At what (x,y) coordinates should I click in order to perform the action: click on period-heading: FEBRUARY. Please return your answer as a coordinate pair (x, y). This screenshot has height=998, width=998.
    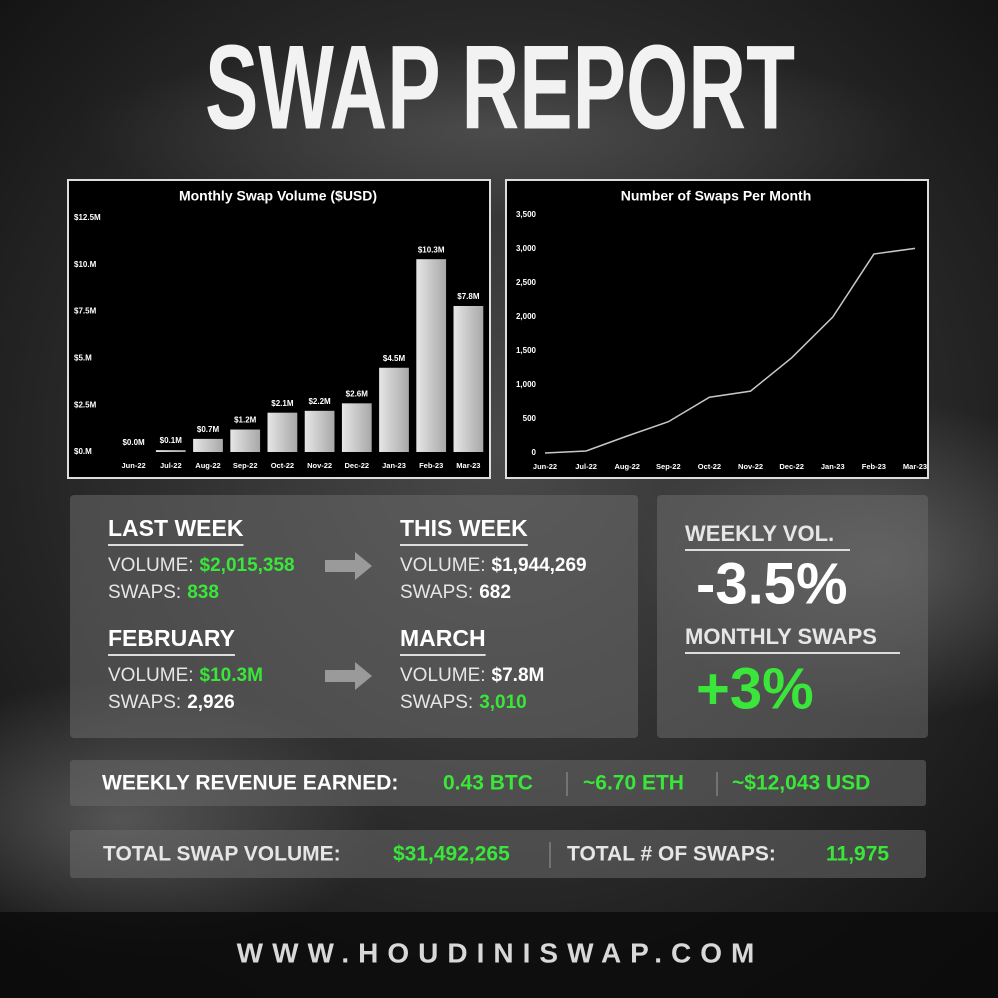
    Looking at the image, I should click on (171, 638).